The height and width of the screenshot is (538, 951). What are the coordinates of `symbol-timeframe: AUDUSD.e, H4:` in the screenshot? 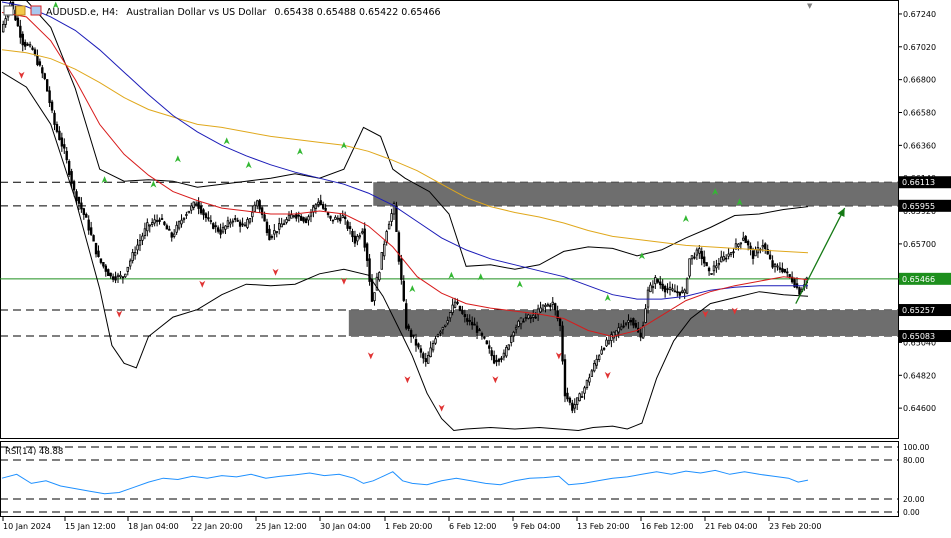 It's located at (82, 12).